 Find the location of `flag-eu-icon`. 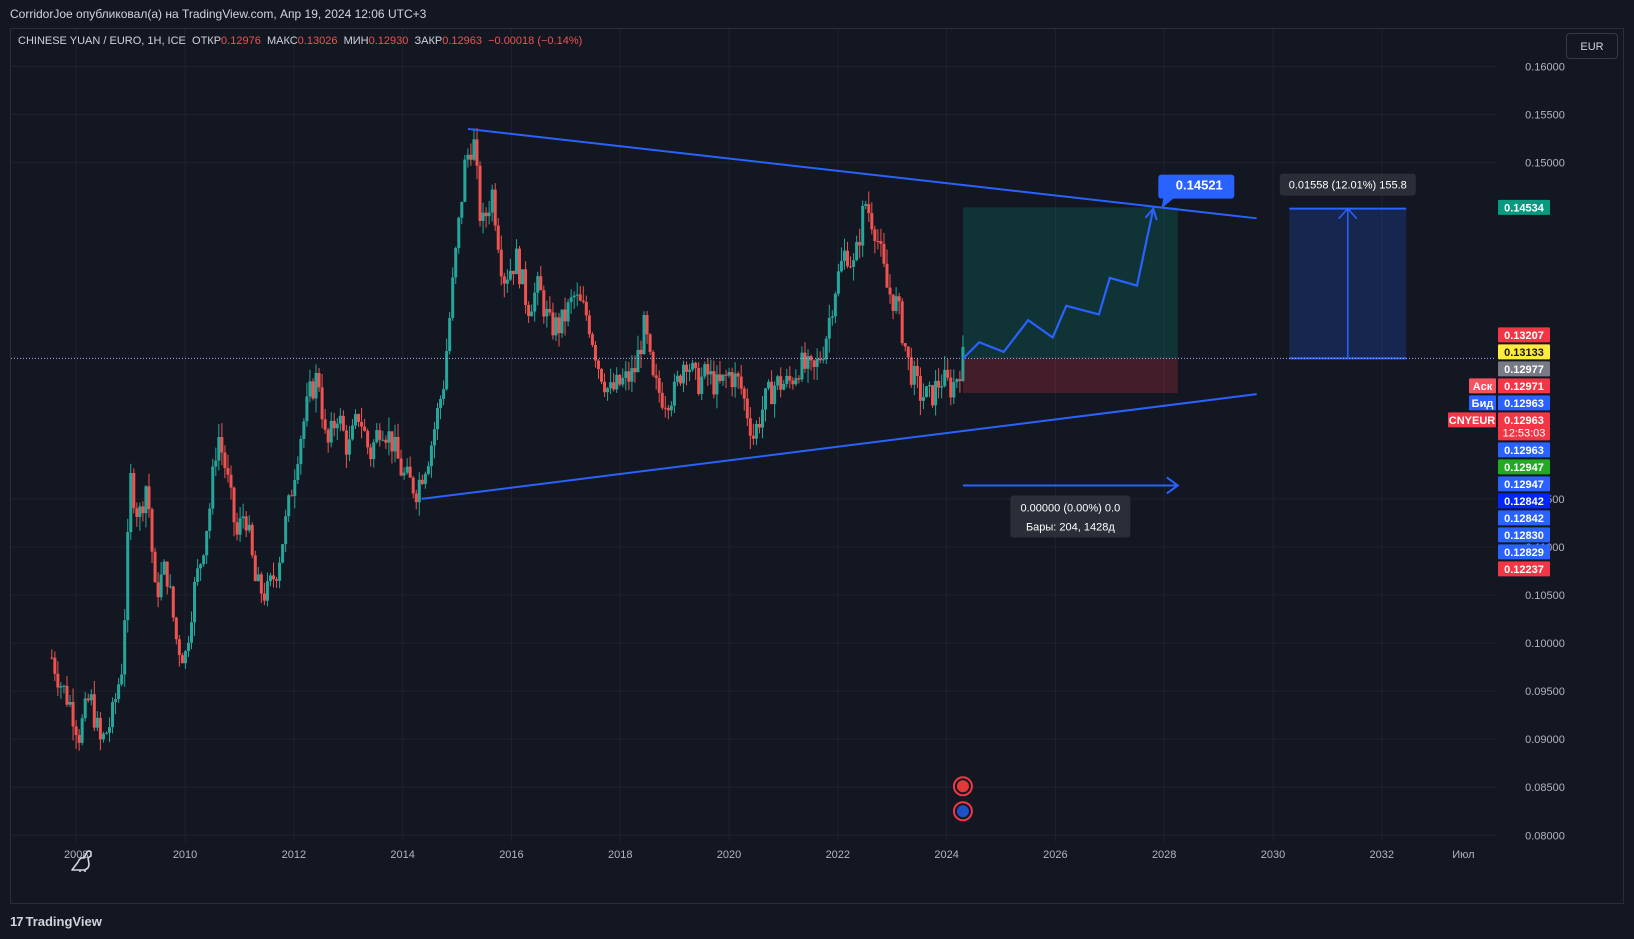

flag-eu-icon is located at coordinates (962, 811).